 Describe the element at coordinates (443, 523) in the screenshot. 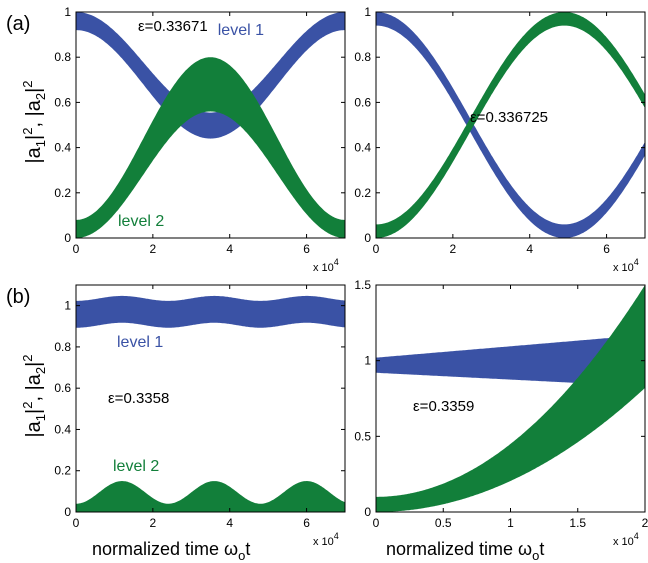

I see `x-tick-label: 0.5` at that location.